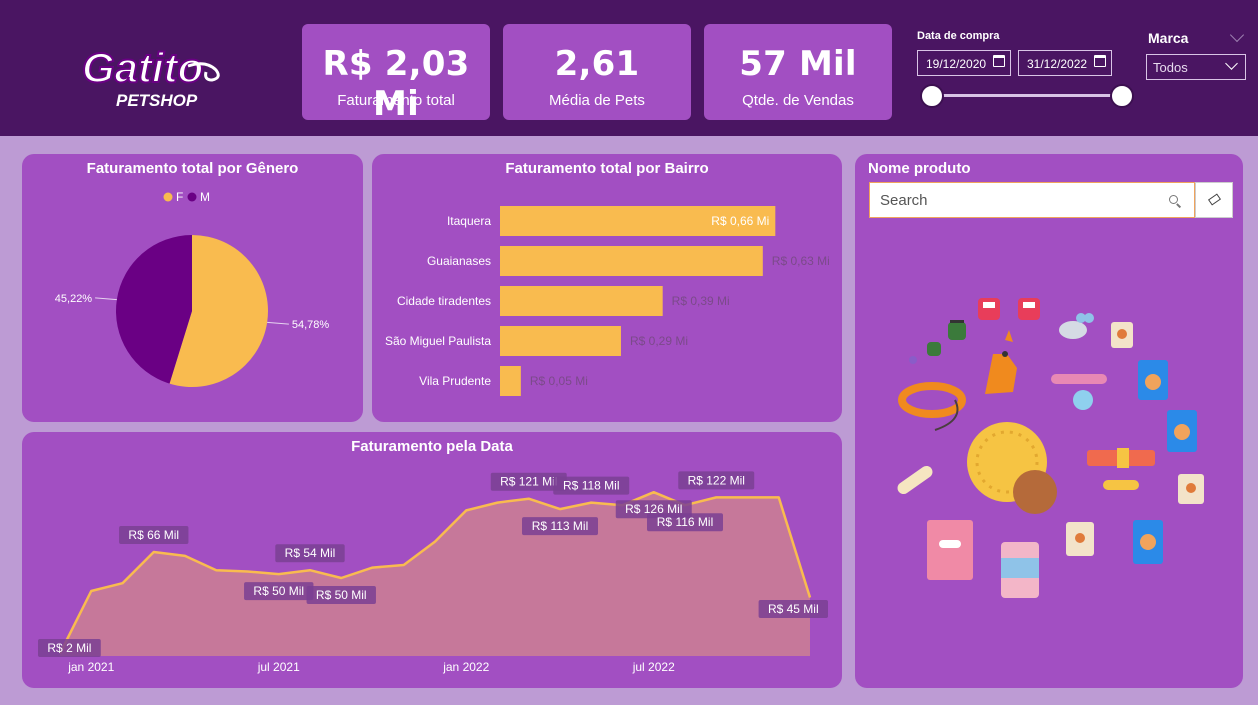  I want to click on bar-data-label: R$ 0,29 Mi, so click(659, 341).